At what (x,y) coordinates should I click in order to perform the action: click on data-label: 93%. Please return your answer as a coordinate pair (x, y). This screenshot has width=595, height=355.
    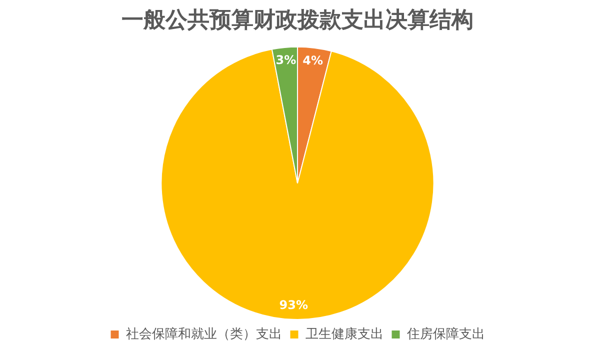
    Looking at the image, I should click on (293, 305).